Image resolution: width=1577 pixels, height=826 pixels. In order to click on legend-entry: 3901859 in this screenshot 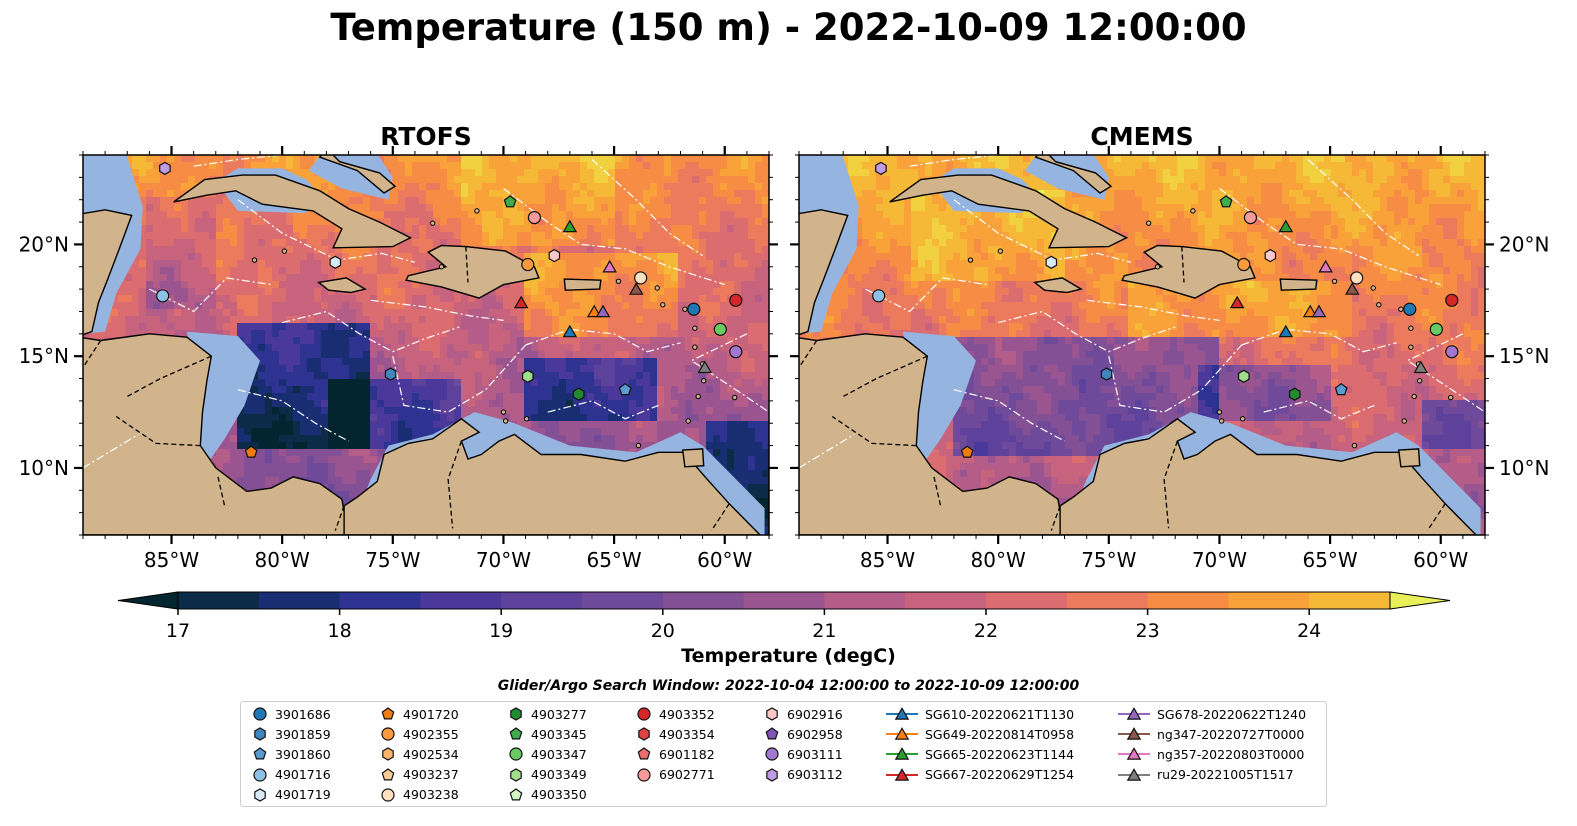, I will do `click(291, 734)`.